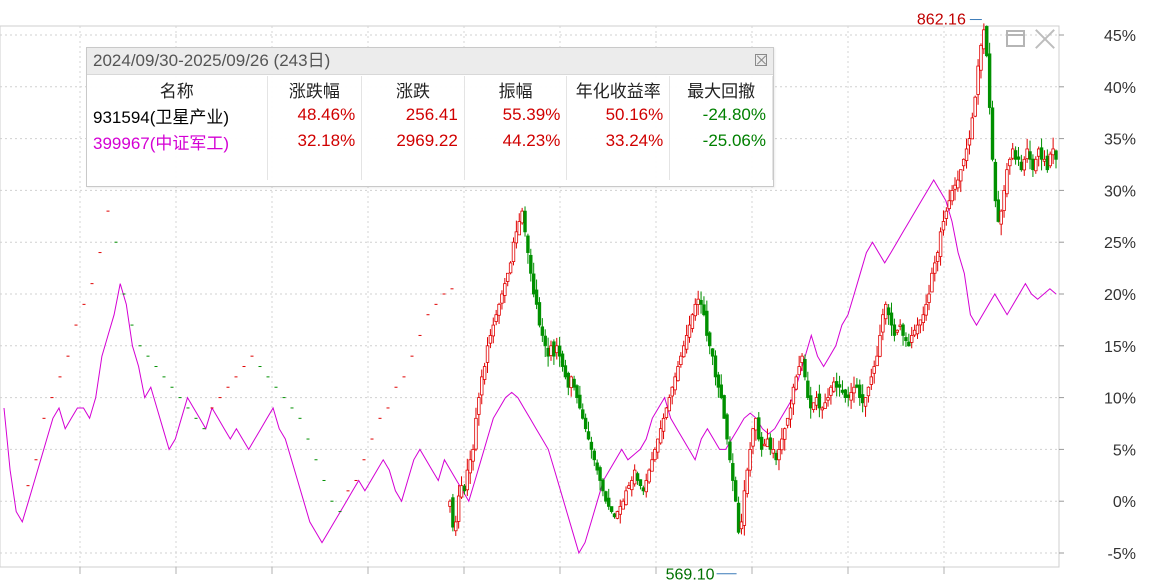  Describe the element at coordinates (1120, 36) in the screenshot. I see `y-tick-label: 45%` at that location.